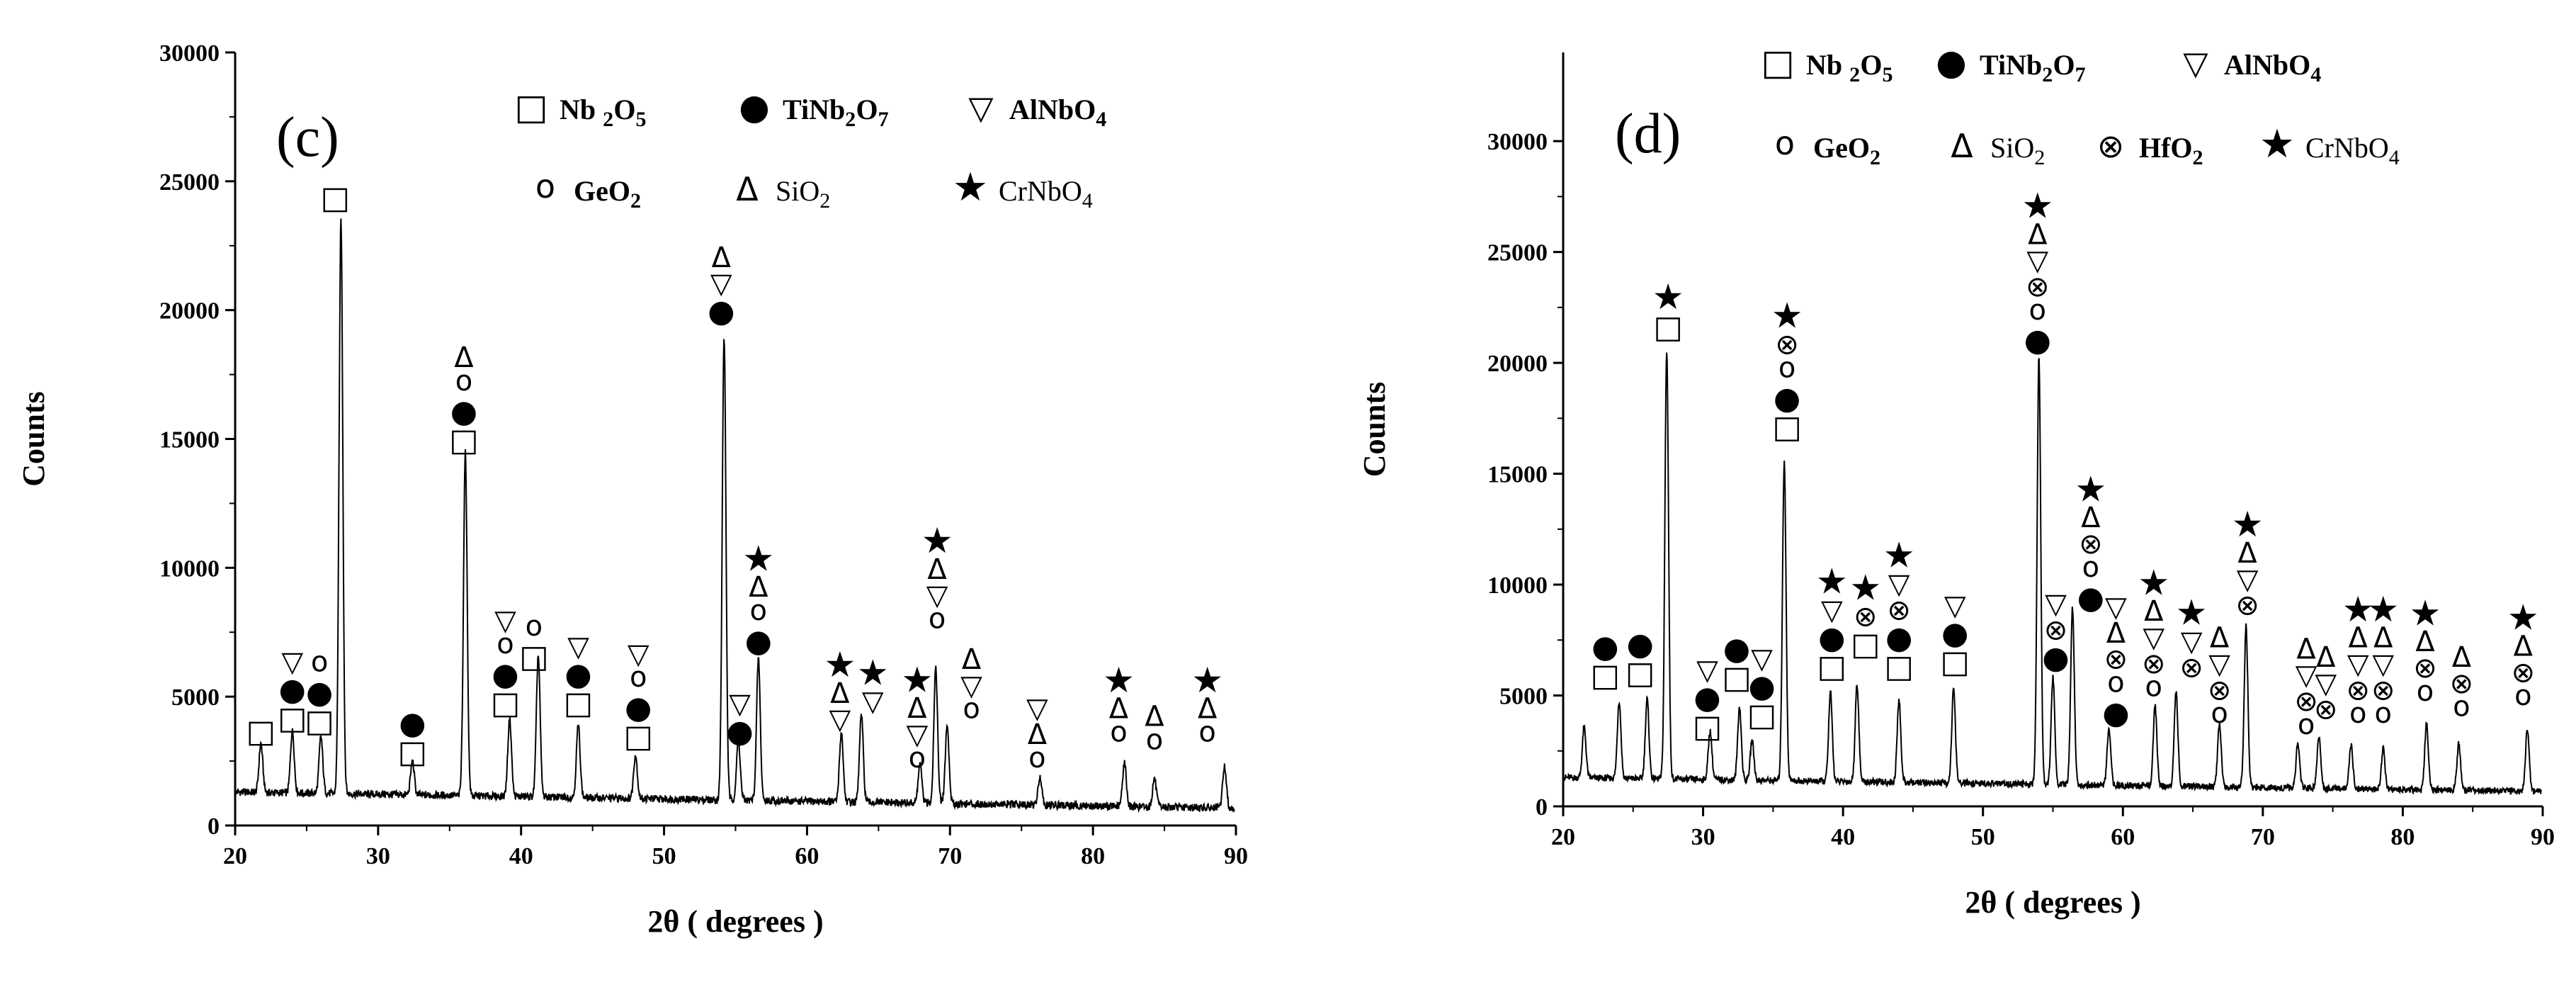 The width and height of the screenshot is (2576, 992). What do you see at coordinates (840, 690) in the screenshot?
I see `peak-annotation: ▽Δ★` at bounding box center [840, 690].